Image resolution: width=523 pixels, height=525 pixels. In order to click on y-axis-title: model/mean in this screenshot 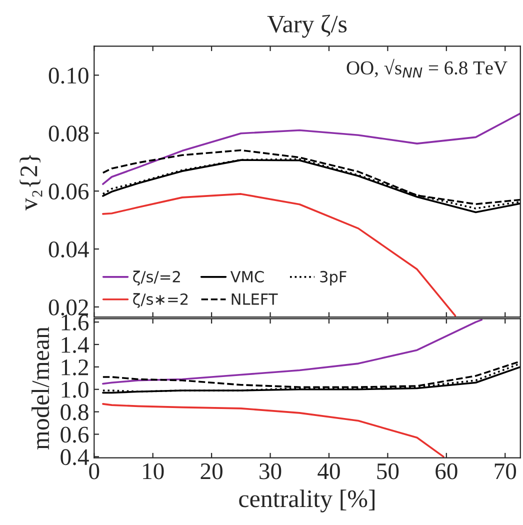, I will do `click(41, 388)`.